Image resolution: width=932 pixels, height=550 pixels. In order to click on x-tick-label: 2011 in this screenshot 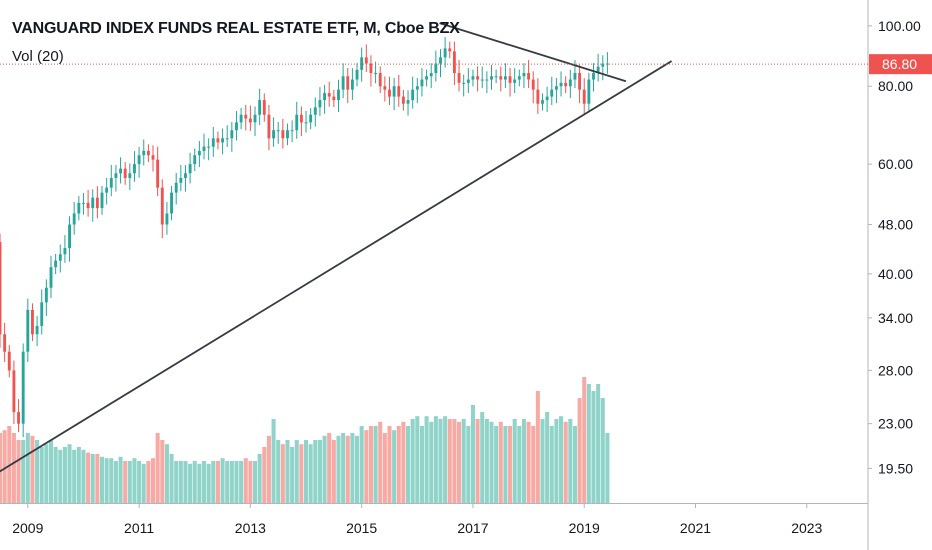, I will do `click(139, 528)`.